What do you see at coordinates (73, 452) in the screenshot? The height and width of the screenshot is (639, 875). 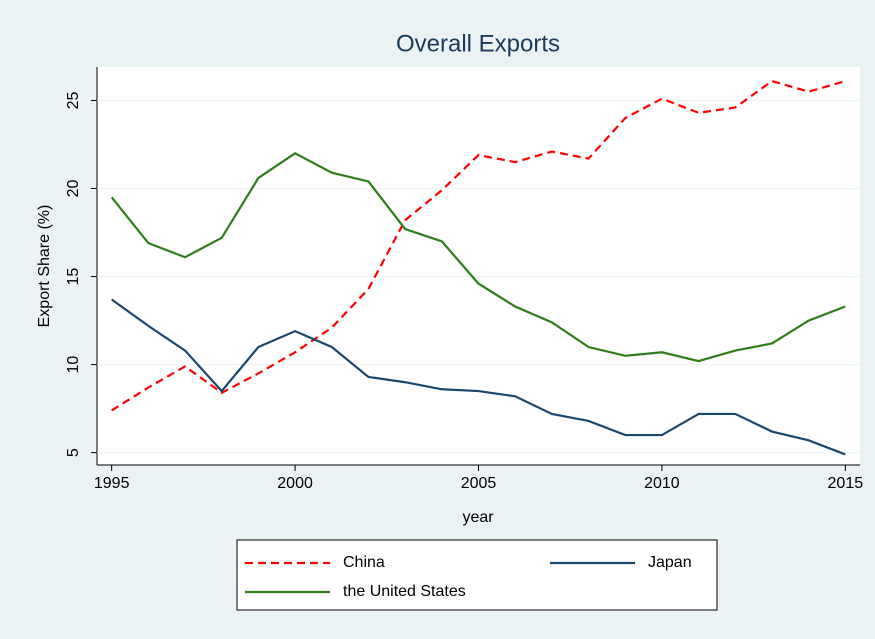 I see `y-tick-label: 5` at bounding box center [73, 452].